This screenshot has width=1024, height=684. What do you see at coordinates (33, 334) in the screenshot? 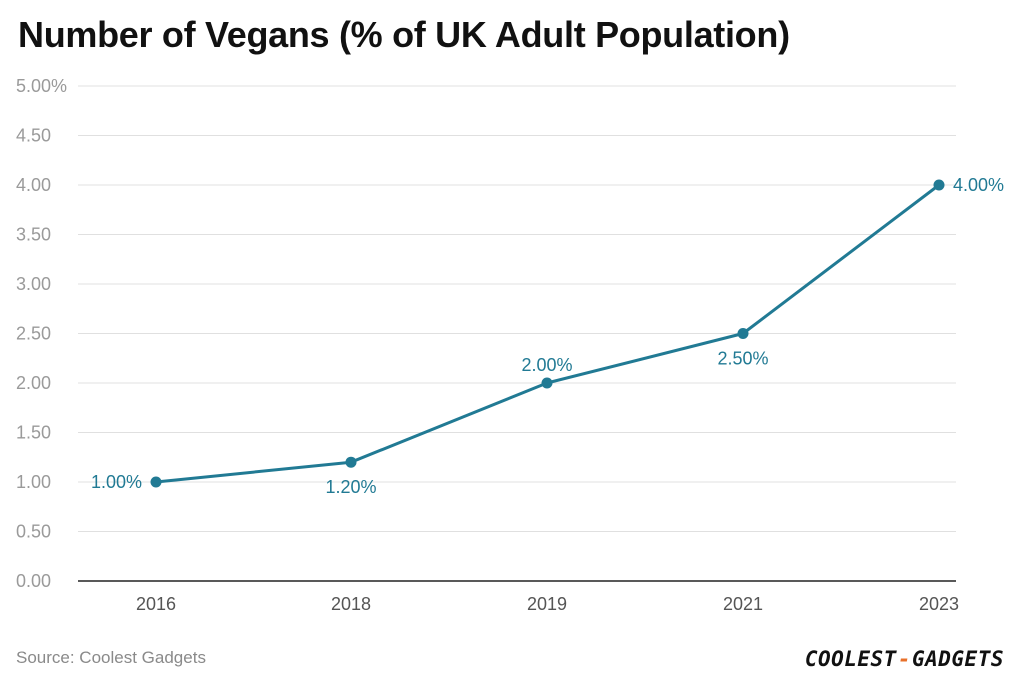
I see `y-tick-label: 2.50` at bounding box center [33, 334].